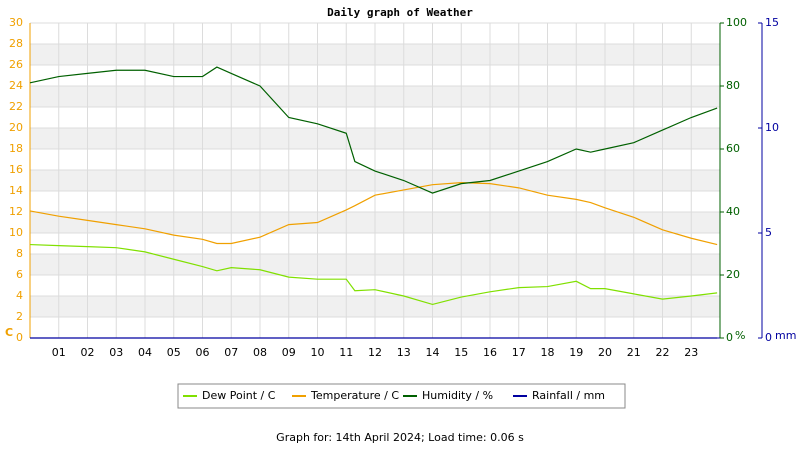  What do you see at coordinates (433, 352) in the screenshot?
I see `x-tick-label: 14` at bounding box center [433, 352].